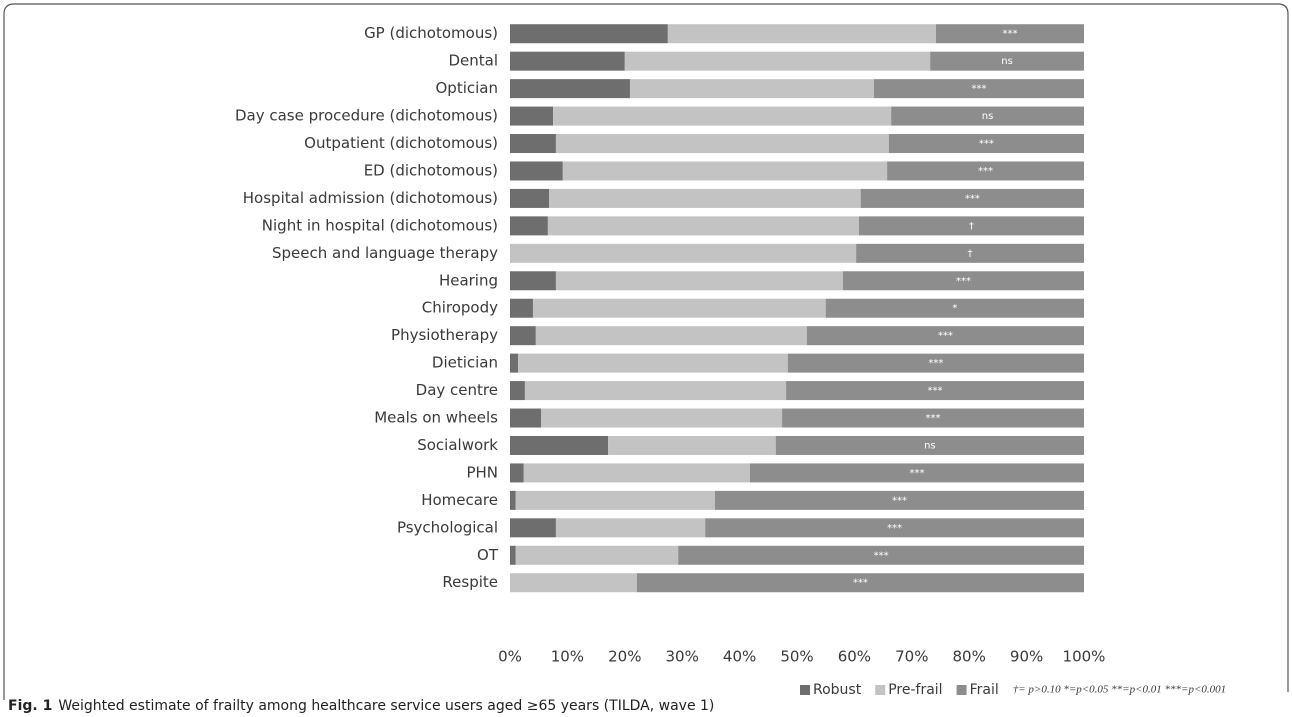 The width and height of the screenshot is (1292, 717). I want to click on category-label: Chiropody, so click(460, 308).